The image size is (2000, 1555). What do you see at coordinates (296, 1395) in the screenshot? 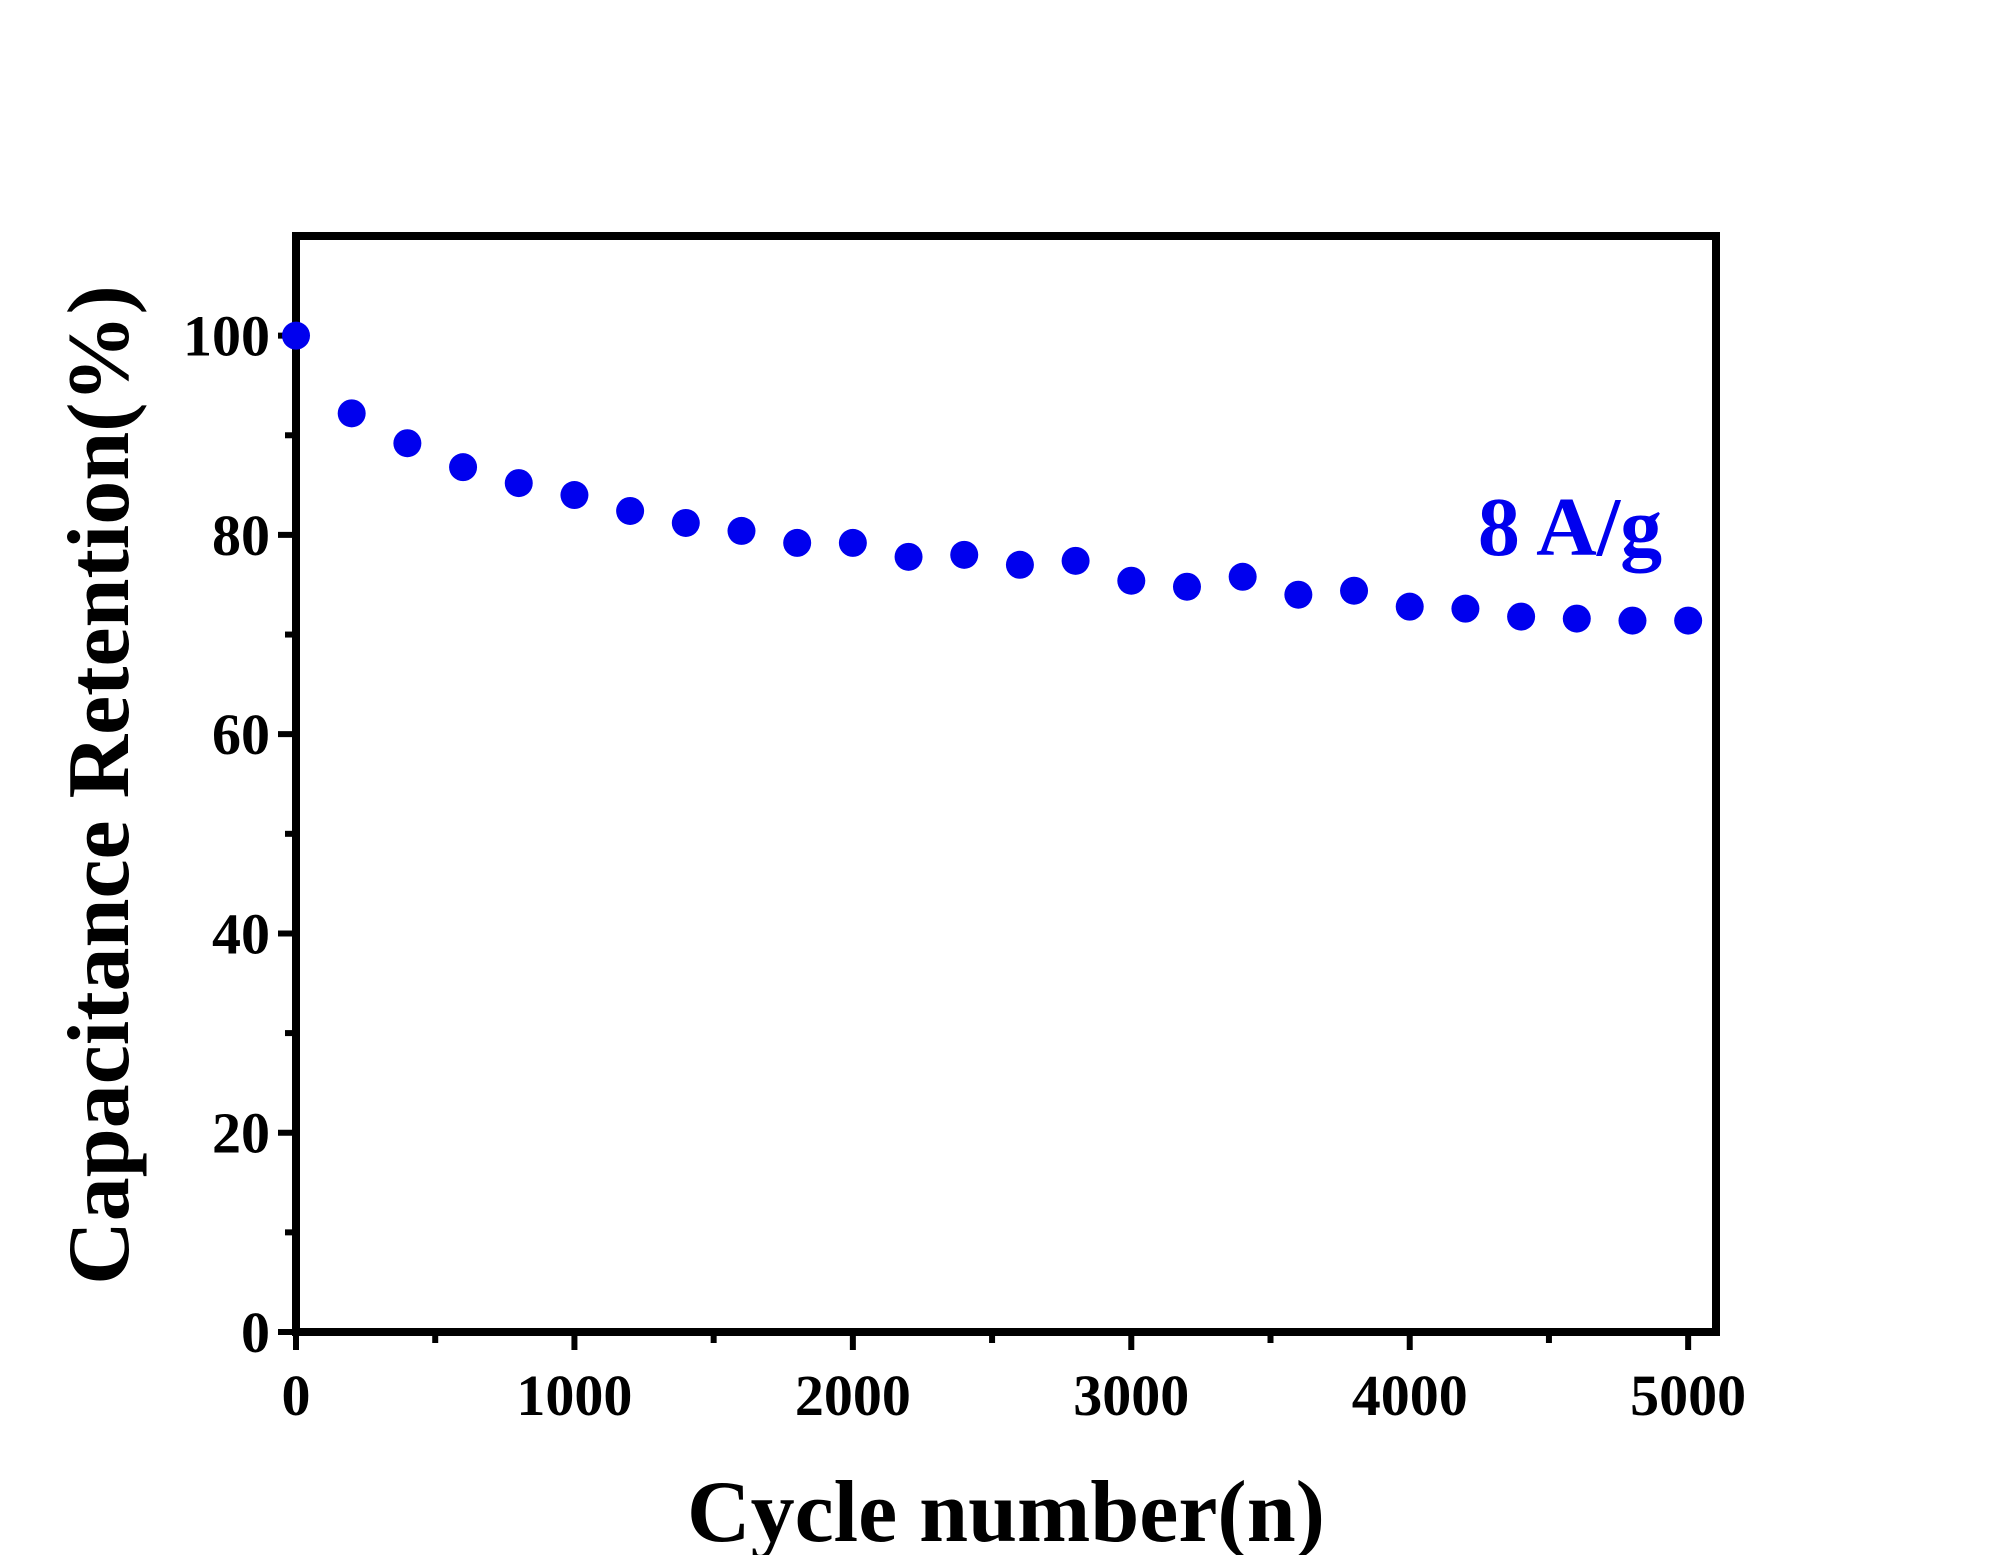
I see `x-tick-label: 0` at bounding box center [296, 1395].